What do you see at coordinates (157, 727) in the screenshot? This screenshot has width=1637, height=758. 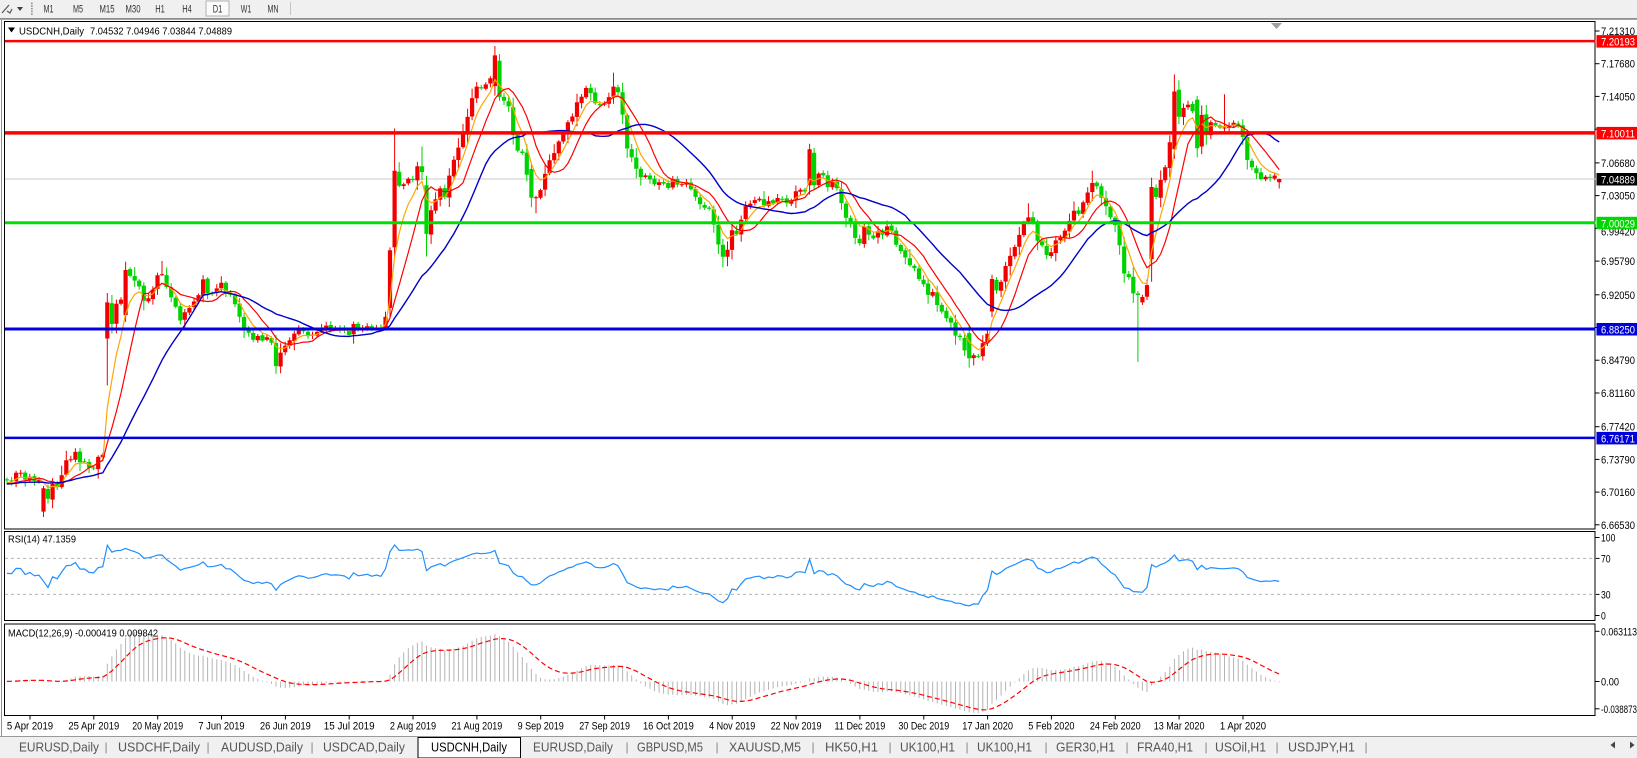 I see `svg-text: 20 May 2019` at bounding box center [157, 727].